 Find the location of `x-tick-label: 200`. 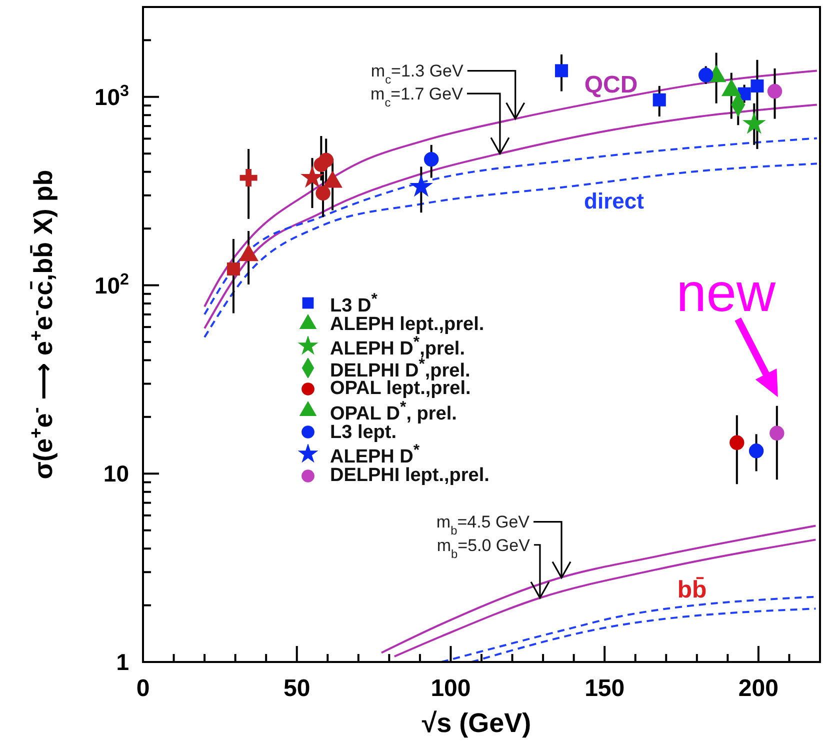

x-tick-label: 200 is located at coordinates (758, 688).